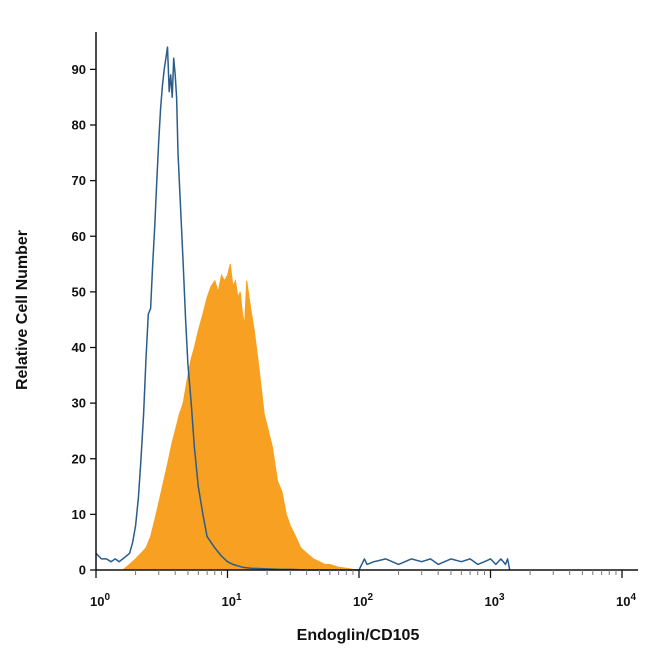 The width and height of the screenshot is (650, 650). I want to click on y-tick-label: 90, so click(79, 69).